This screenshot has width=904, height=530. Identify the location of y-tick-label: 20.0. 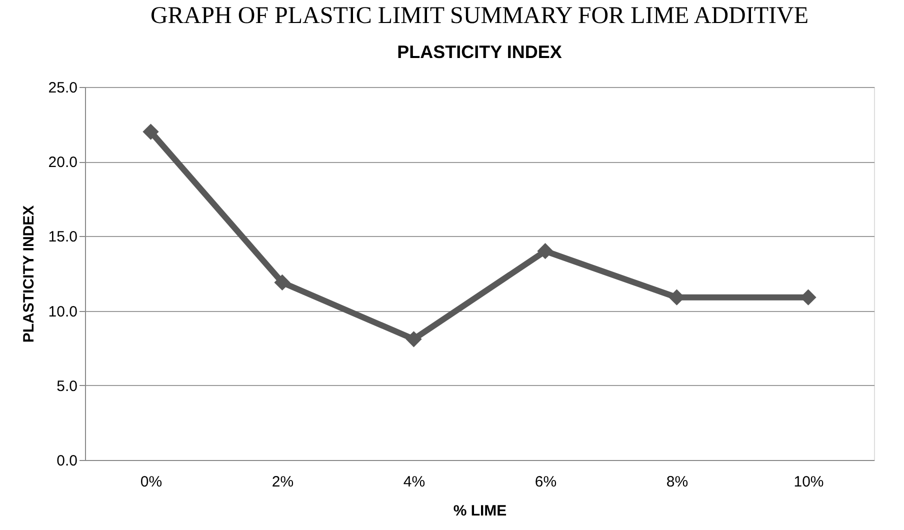
(63, 163).